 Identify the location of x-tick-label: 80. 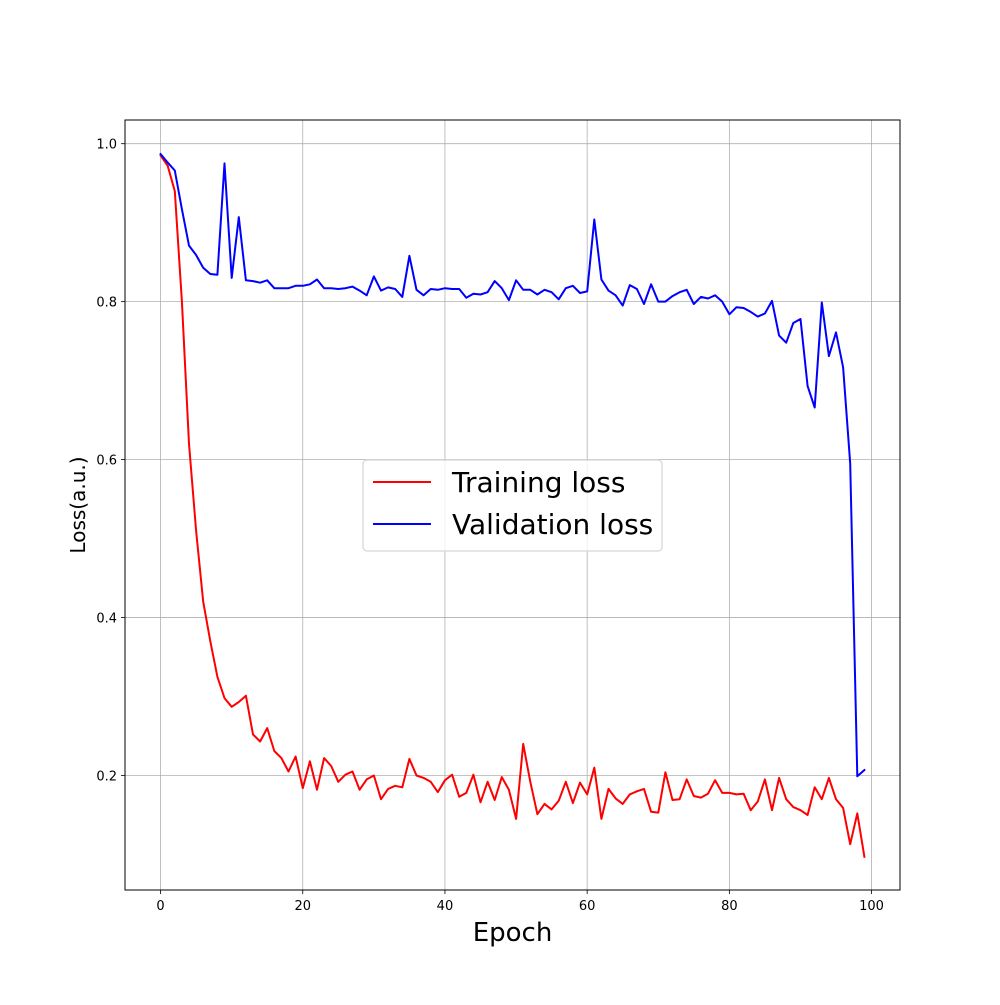
(729, 906).